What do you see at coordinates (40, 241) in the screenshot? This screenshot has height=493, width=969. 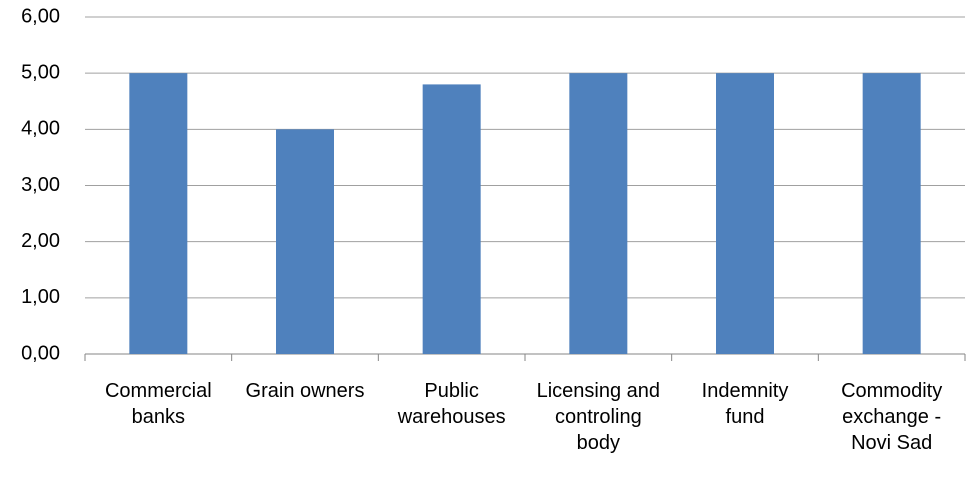 I see `y-tick-label: 2,00` at bounding box center [40, 241].